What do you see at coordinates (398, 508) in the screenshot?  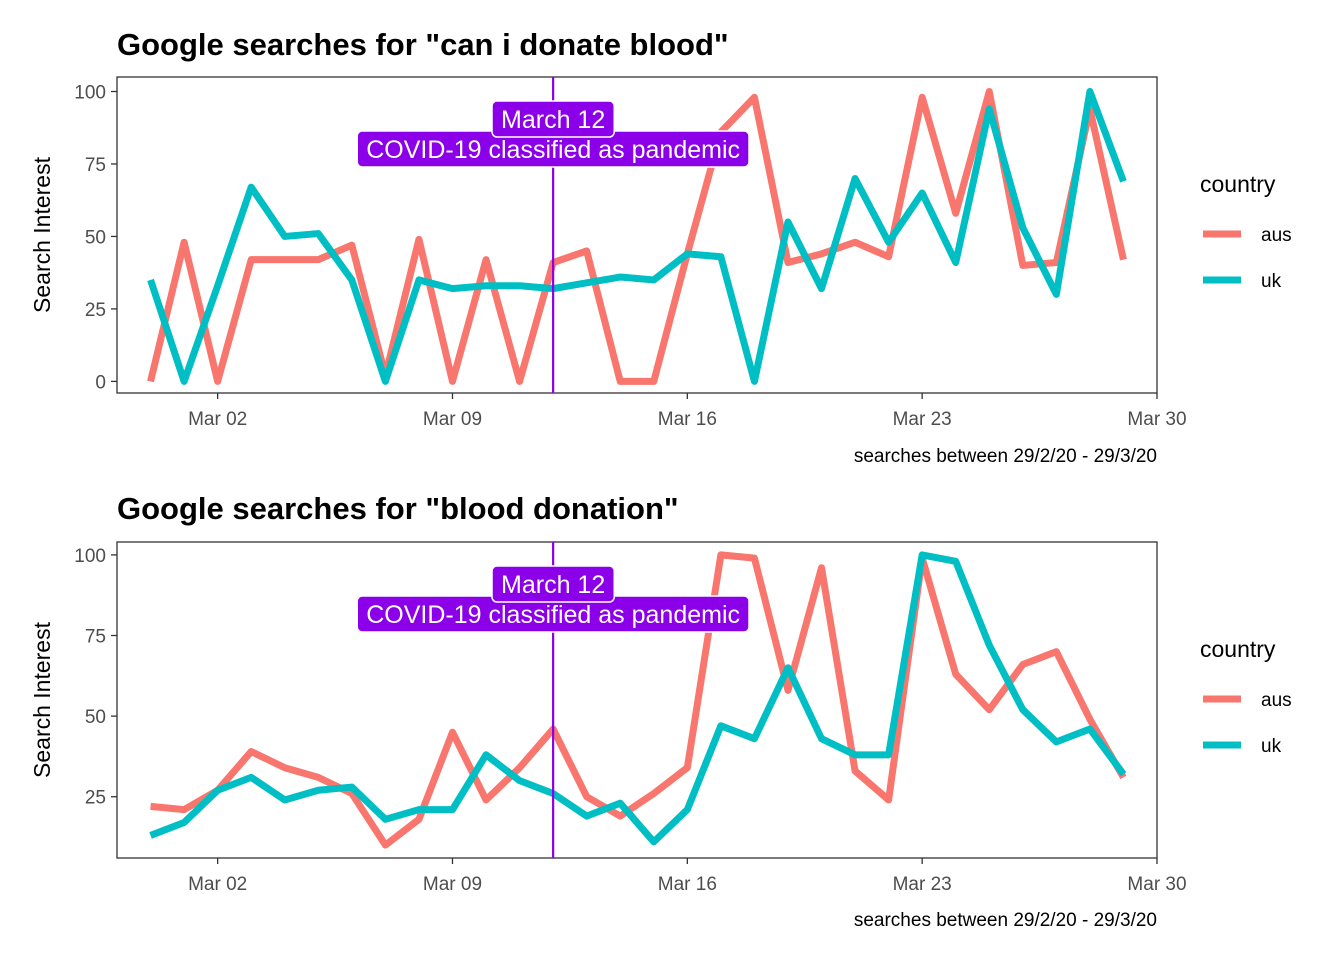 I see `chart-title: Google searches for "blood donation"` at bounding box center [398, 508].